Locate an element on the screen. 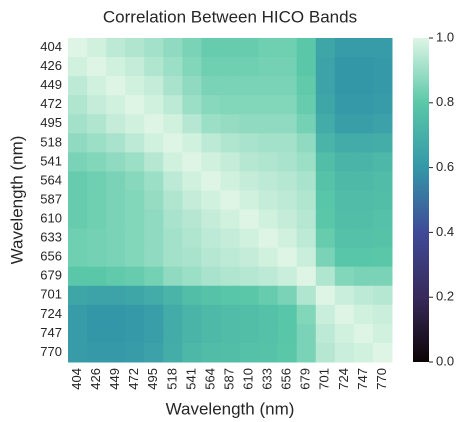 The width and height of the screenshot is (461, 422). x-tick-label: 679 is located at coordinates (305, 379).